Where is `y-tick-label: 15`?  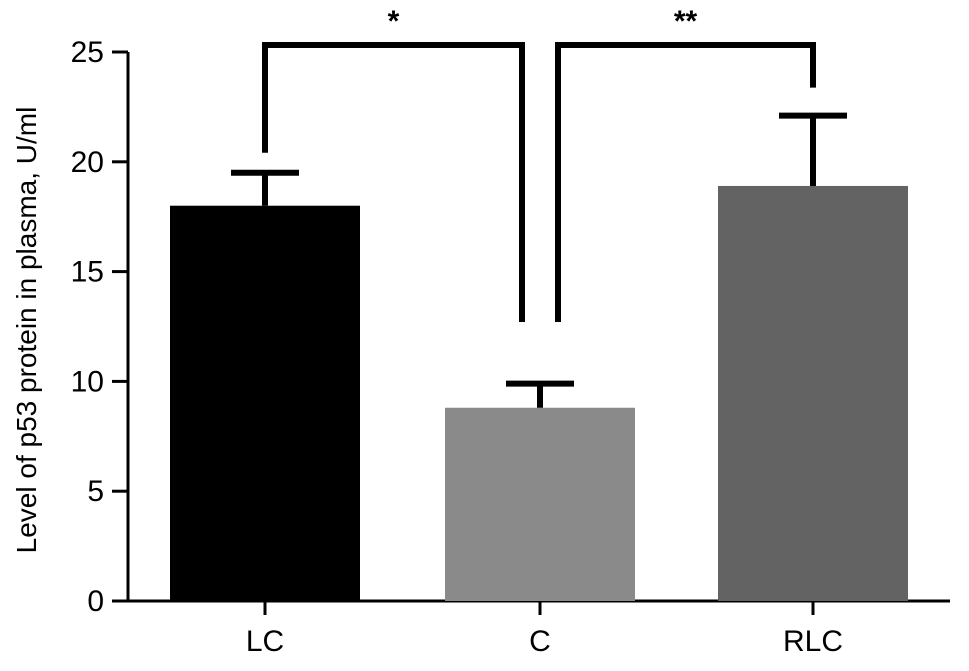 y-tick-label: 15 is located at coordinates (87, 272).